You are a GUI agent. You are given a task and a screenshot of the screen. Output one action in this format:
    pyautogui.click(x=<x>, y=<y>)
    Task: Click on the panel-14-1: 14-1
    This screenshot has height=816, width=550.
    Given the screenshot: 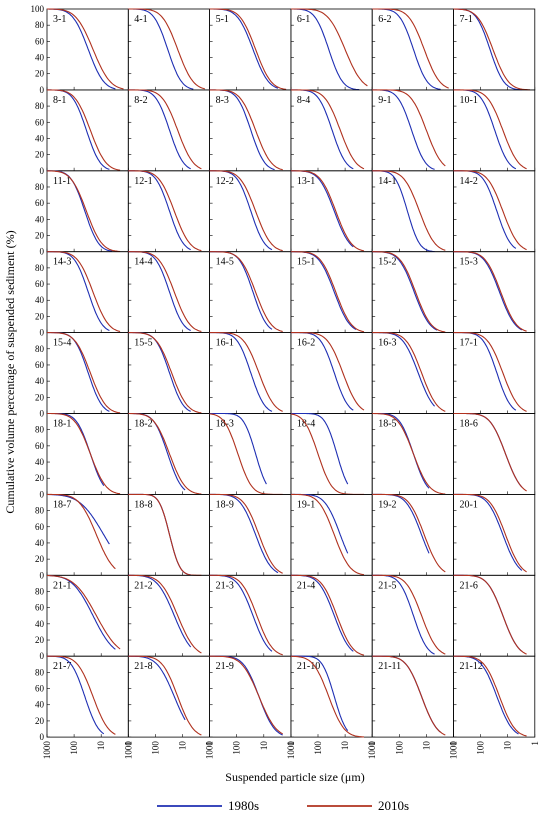 What is the action you would take?
    pyautogui.click(x=412, y=211)
    